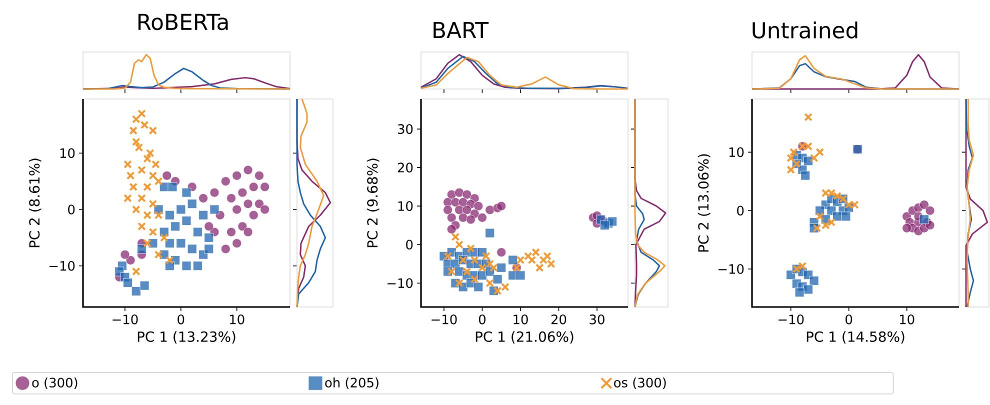 The image size is (990, 405). What do you see at coordinates (405, 129) in the screenshot?
I see `y-tick-label: 30` at bounding box center [405, 129].